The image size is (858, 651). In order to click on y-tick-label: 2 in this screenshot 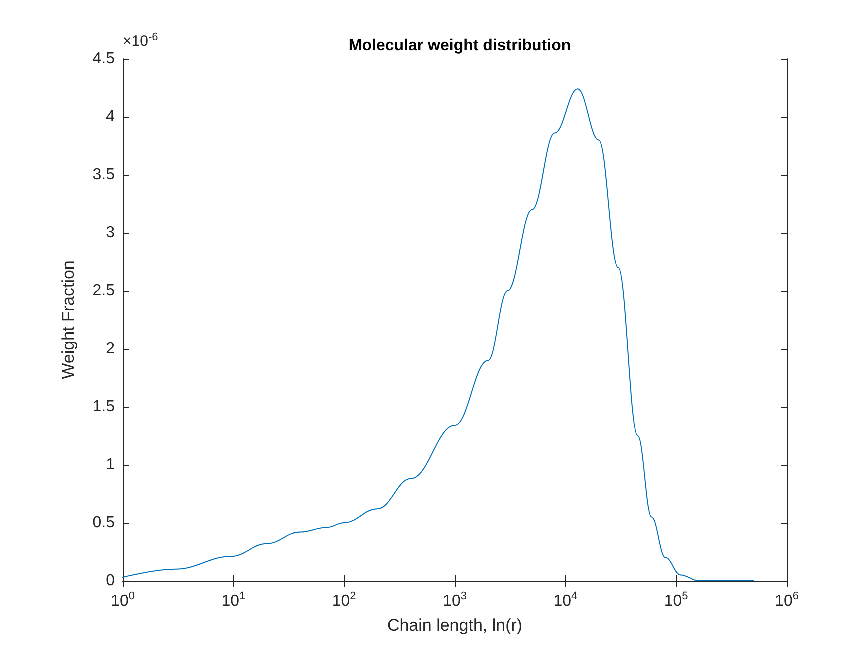, I will do `click(111, 349)`.